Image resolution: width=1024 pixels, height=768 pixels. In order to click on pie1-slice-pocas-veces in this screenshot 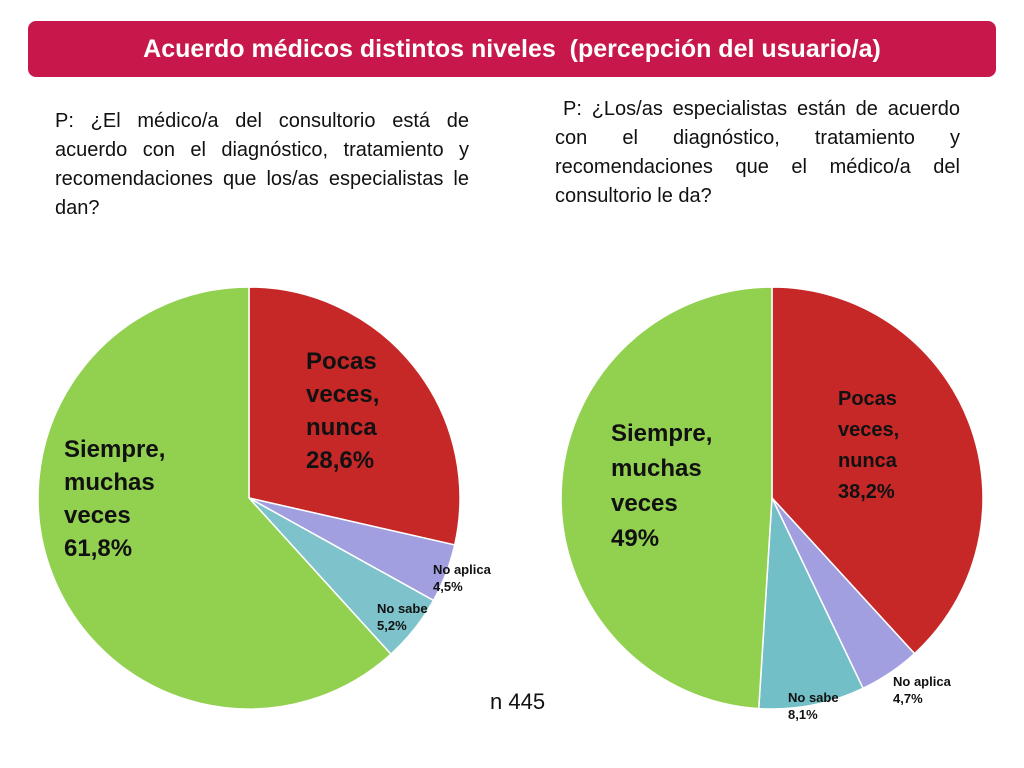, I will do `click(354, 416)`.